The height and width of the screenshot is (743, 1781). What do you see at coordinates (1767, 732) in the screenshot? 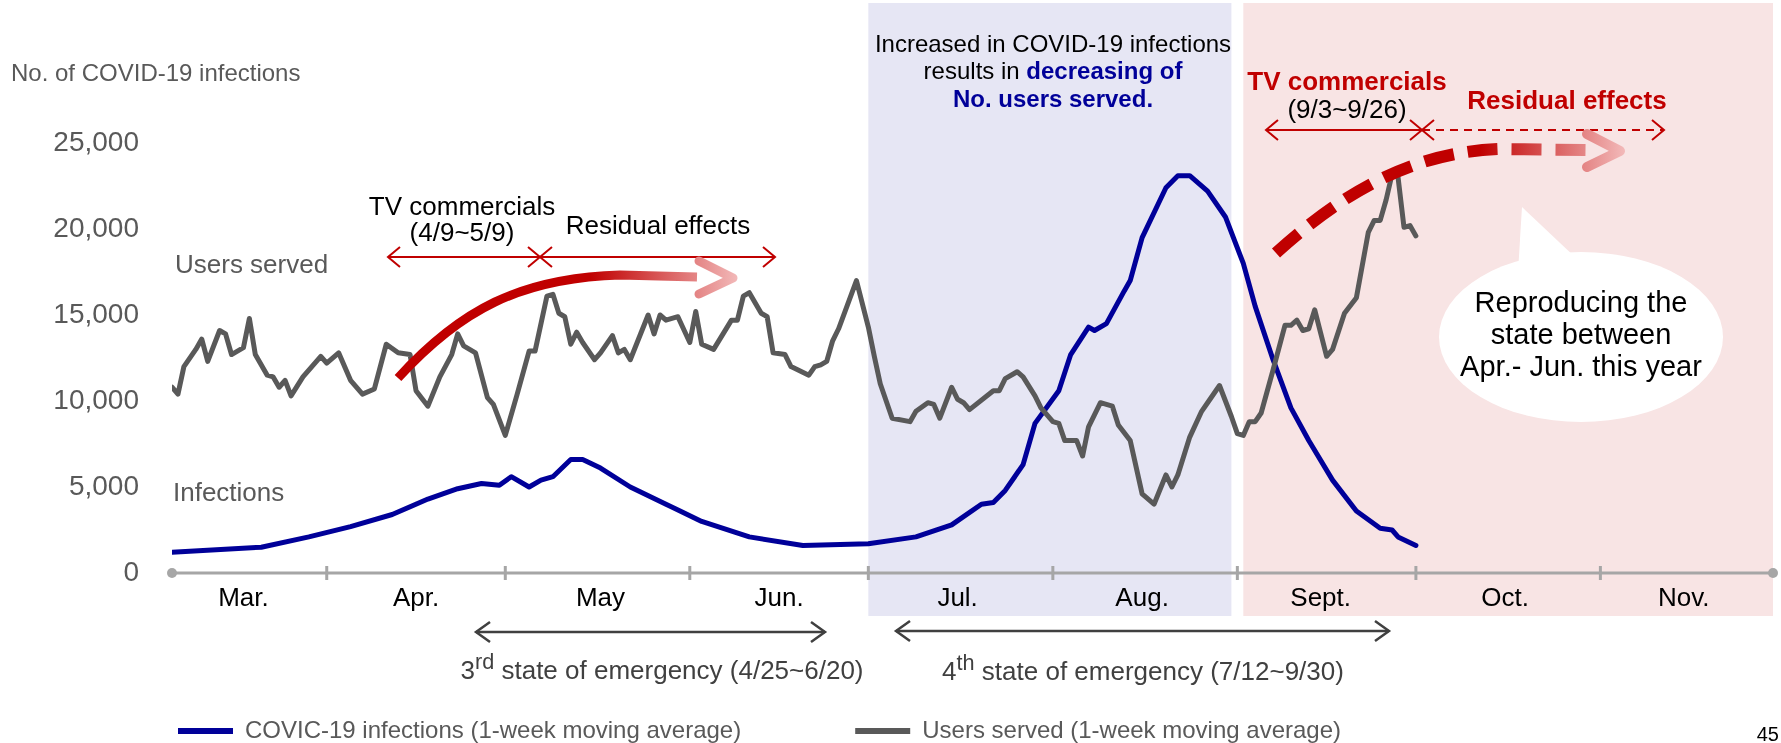
I see `text: 45` at bounding box center [1767, 732].